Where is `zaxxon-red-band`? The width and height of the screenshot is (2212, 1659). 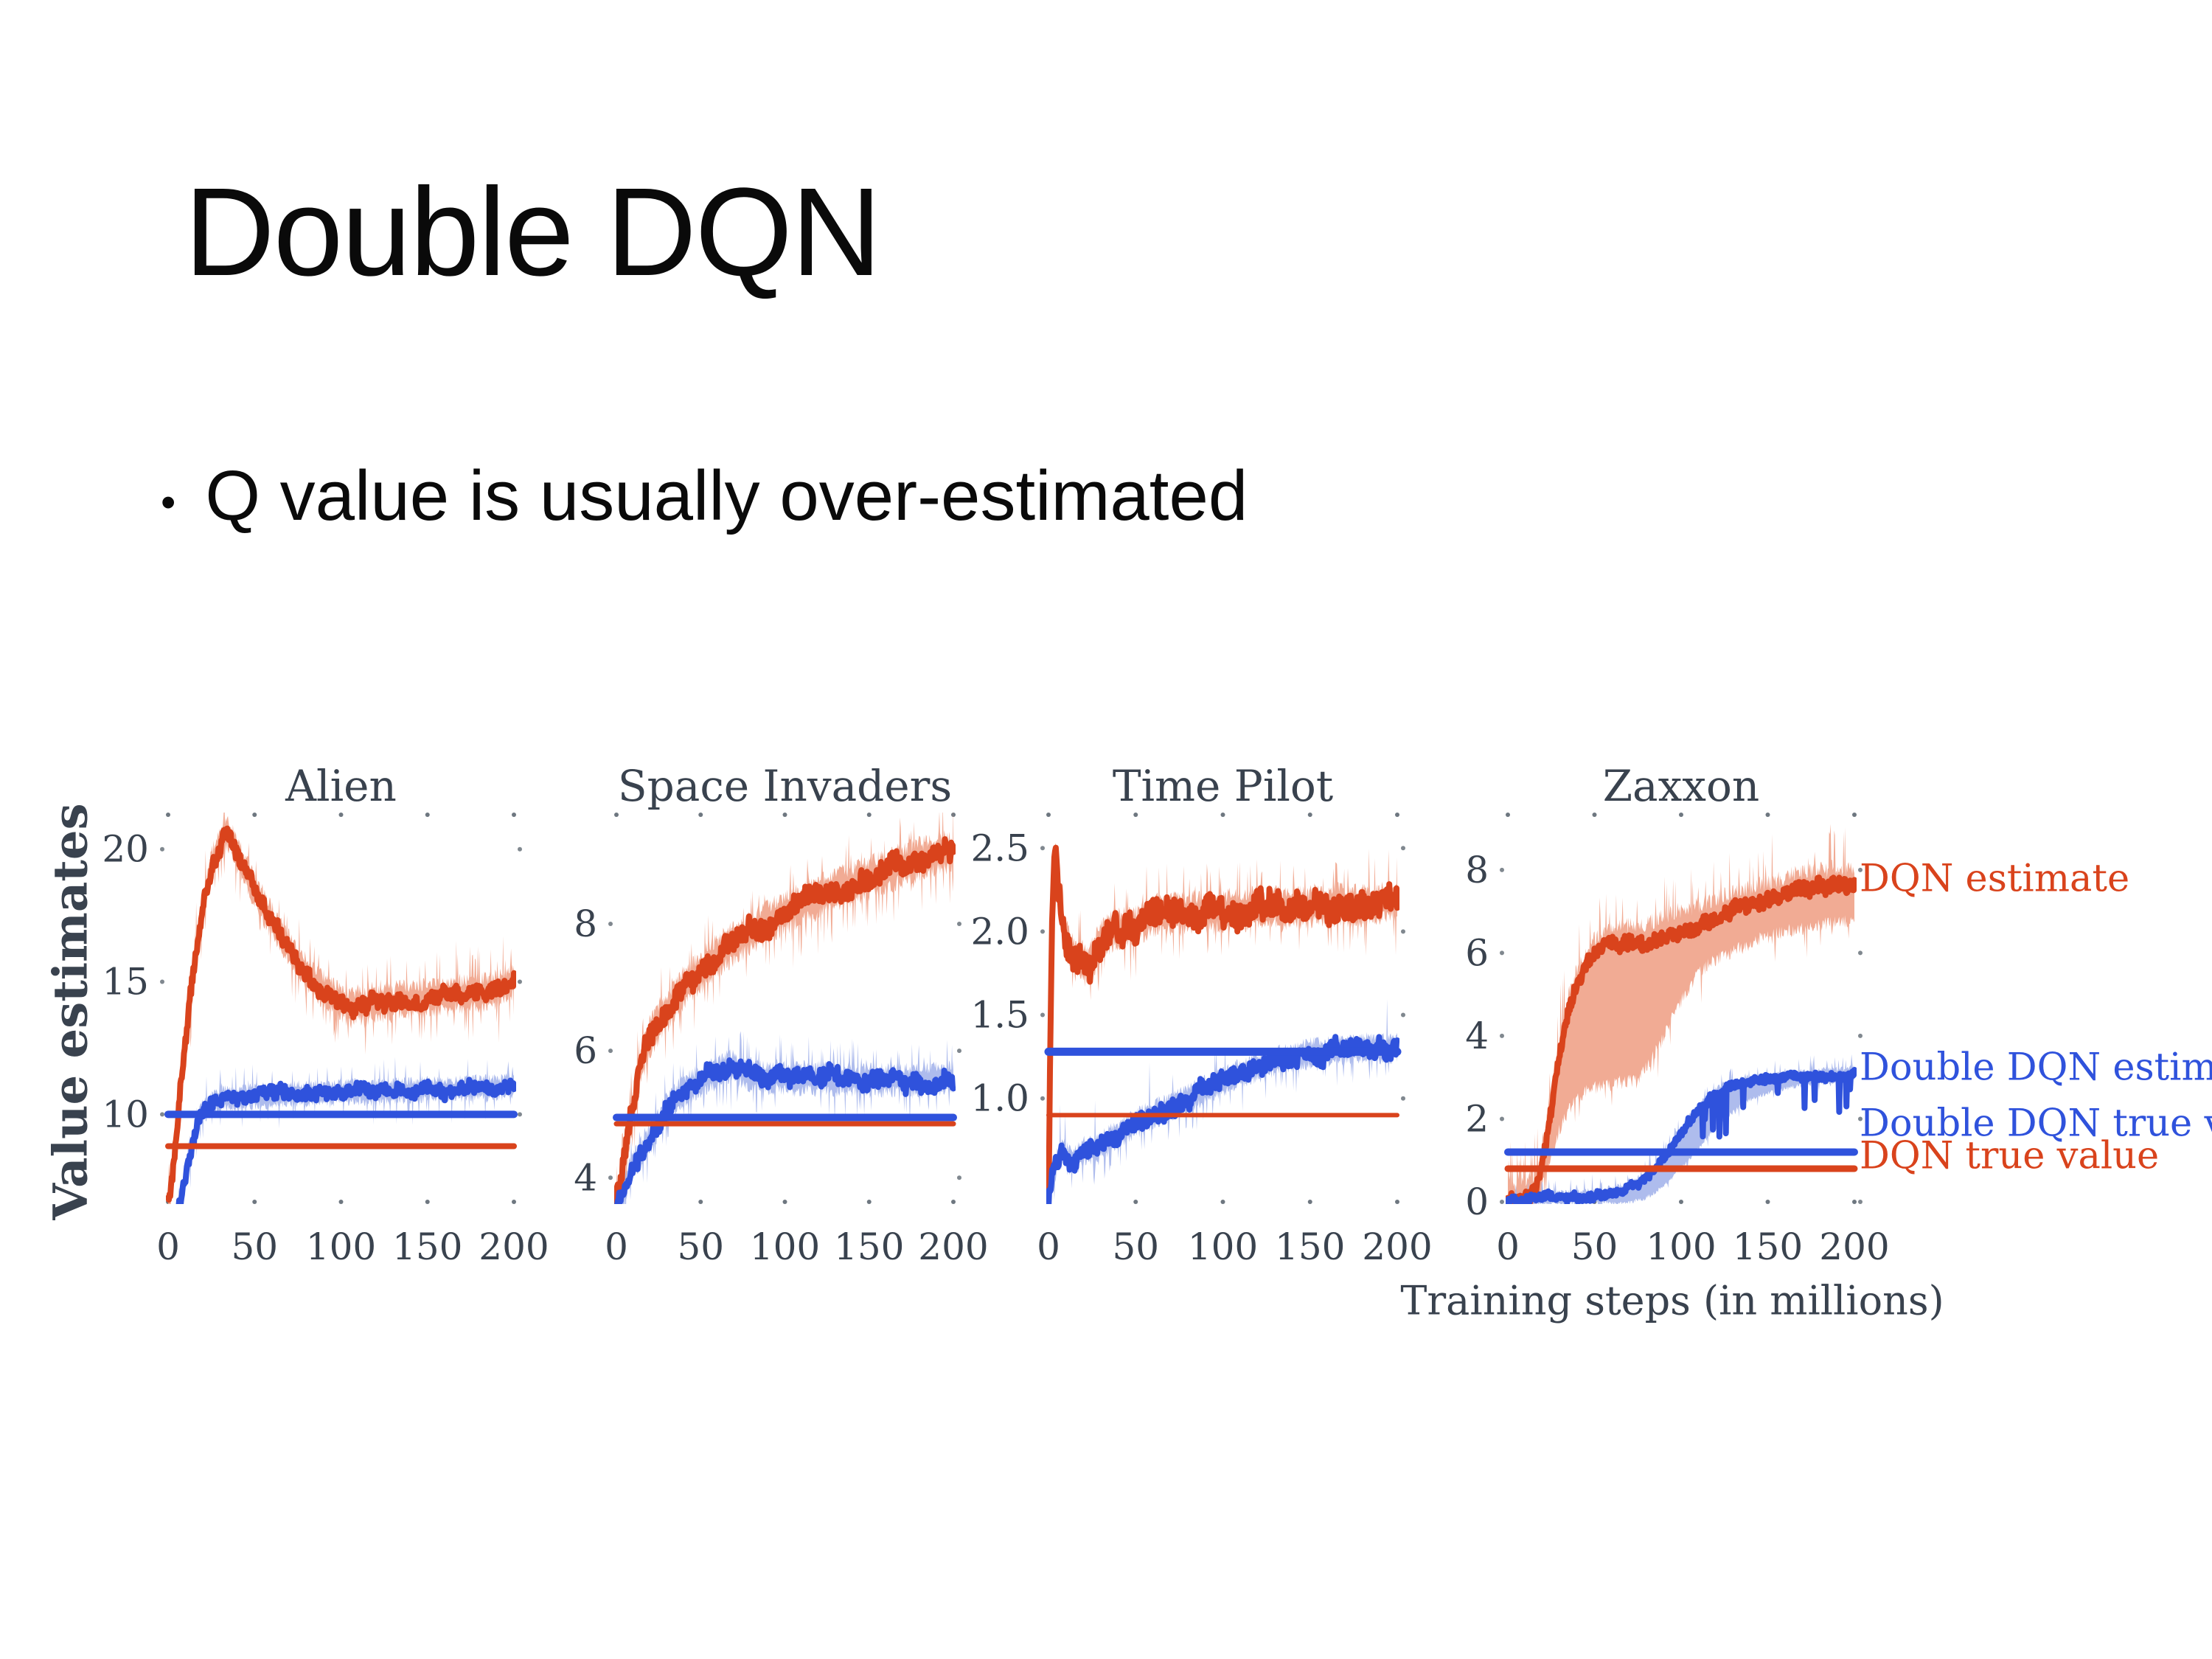 zaxxon-red-band is located at coordinates (1681, 1014).